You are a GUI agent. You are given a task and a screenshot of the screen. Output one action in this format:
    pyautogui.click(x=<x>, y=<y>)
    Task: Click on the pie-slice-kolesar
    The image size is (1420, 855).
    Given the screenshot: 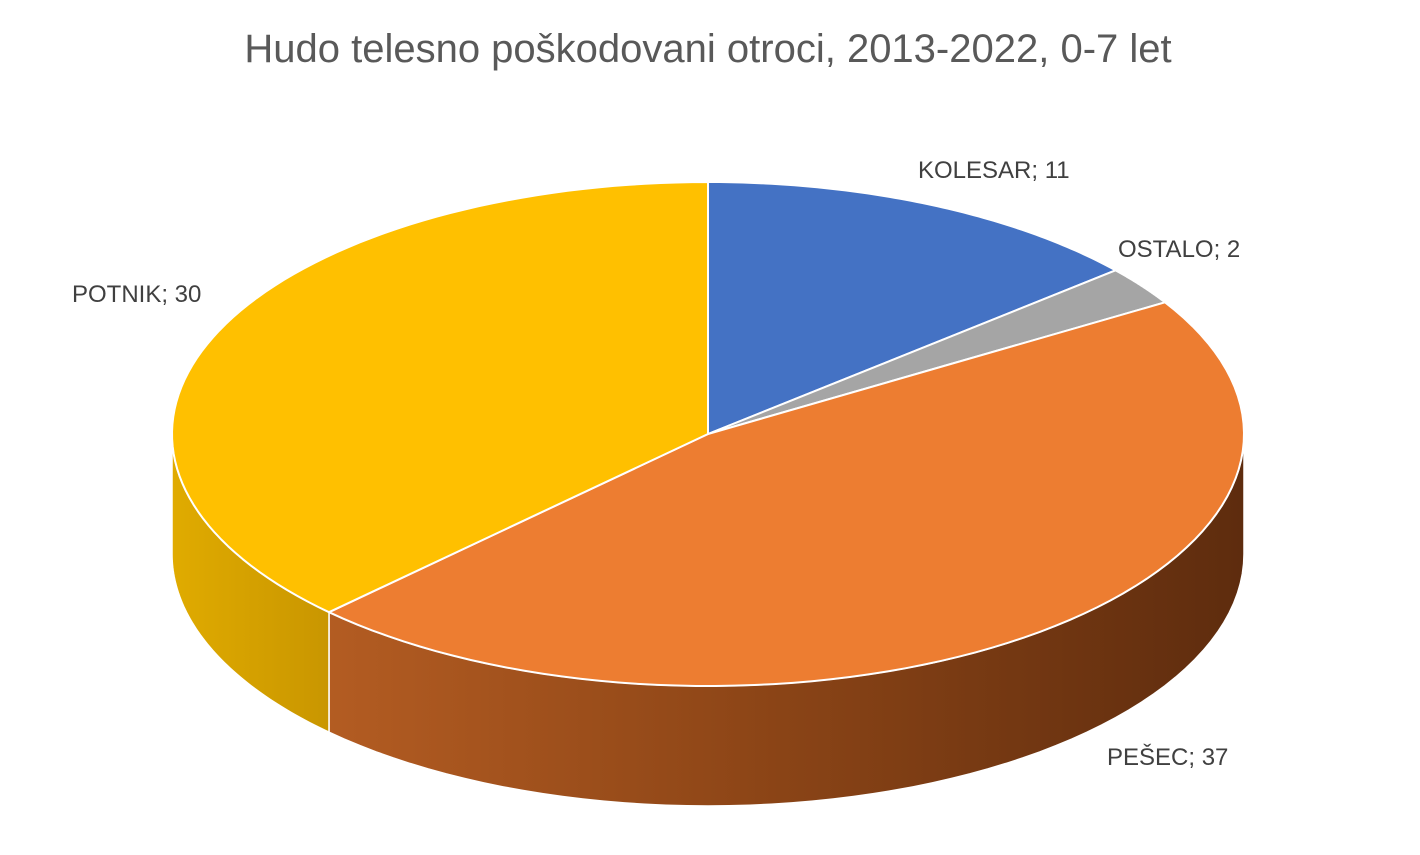 What is the action you would take?
    pyautogui.click(x=912, y=308)
    